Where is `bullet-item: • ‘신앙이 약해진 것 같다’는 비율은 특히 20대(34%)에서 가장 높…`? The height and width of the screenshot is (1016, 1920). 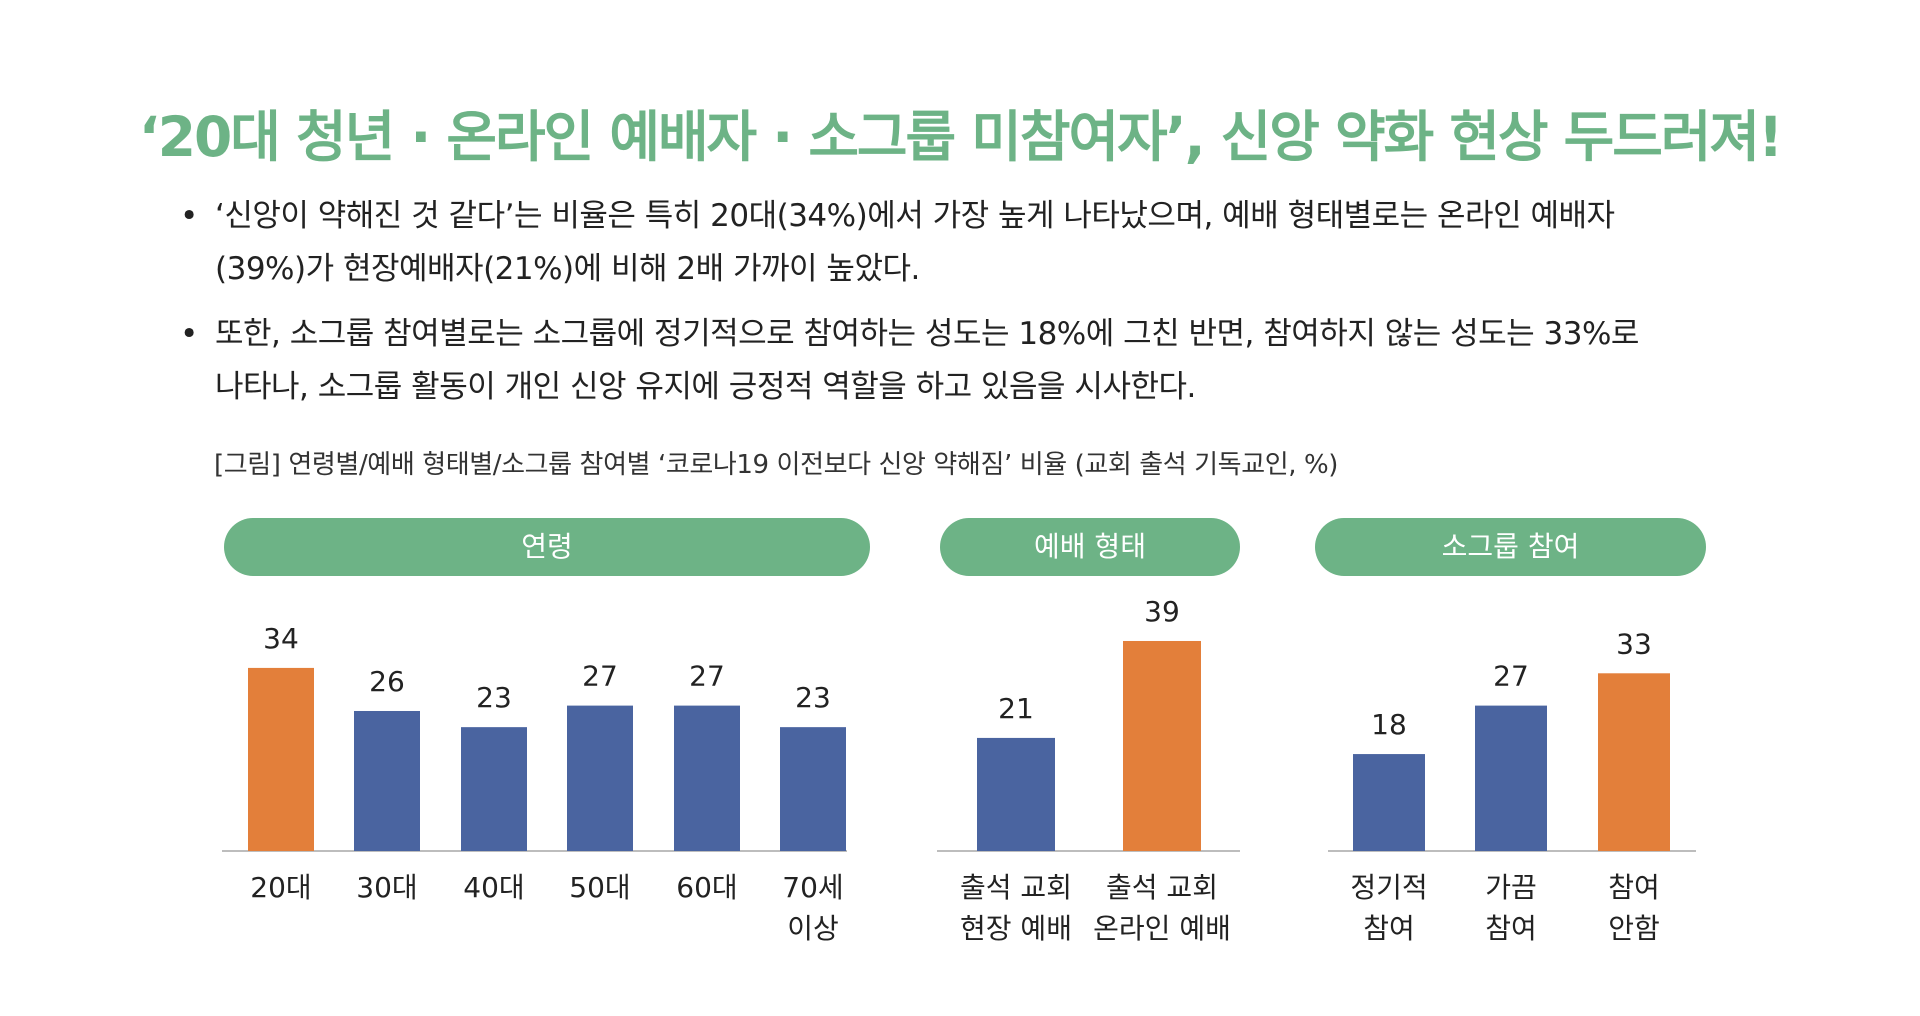
bullet-item: • ‘신앙이 약해진 것 같다’는 비율은 특히 20대(34%)에서 가장 높… is located at coordinates (975, 243).